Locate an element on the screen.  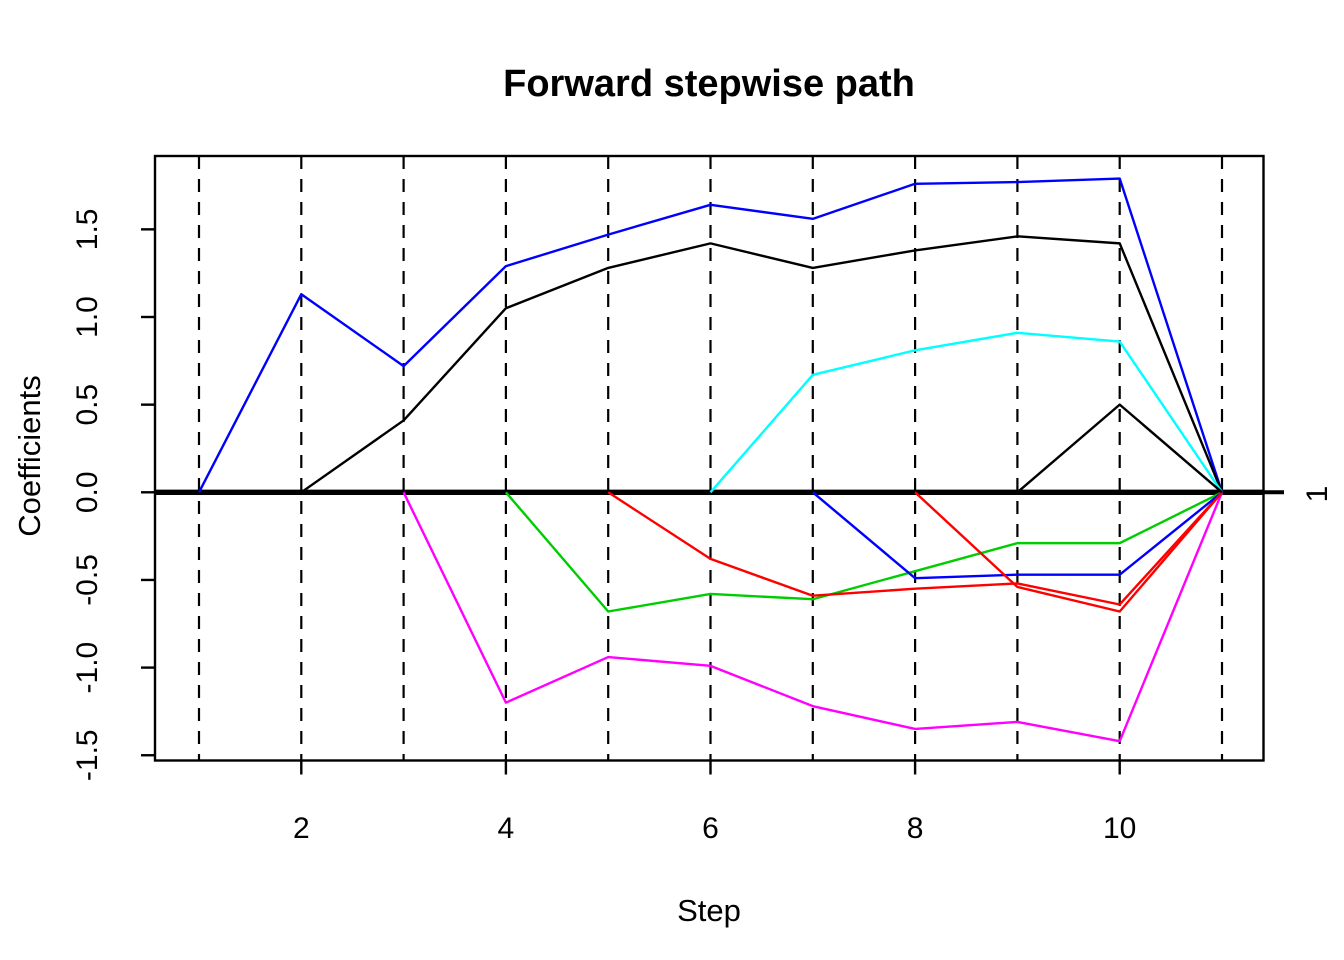
x-tick-label-2: 2 is located at coordinates (301, 828).